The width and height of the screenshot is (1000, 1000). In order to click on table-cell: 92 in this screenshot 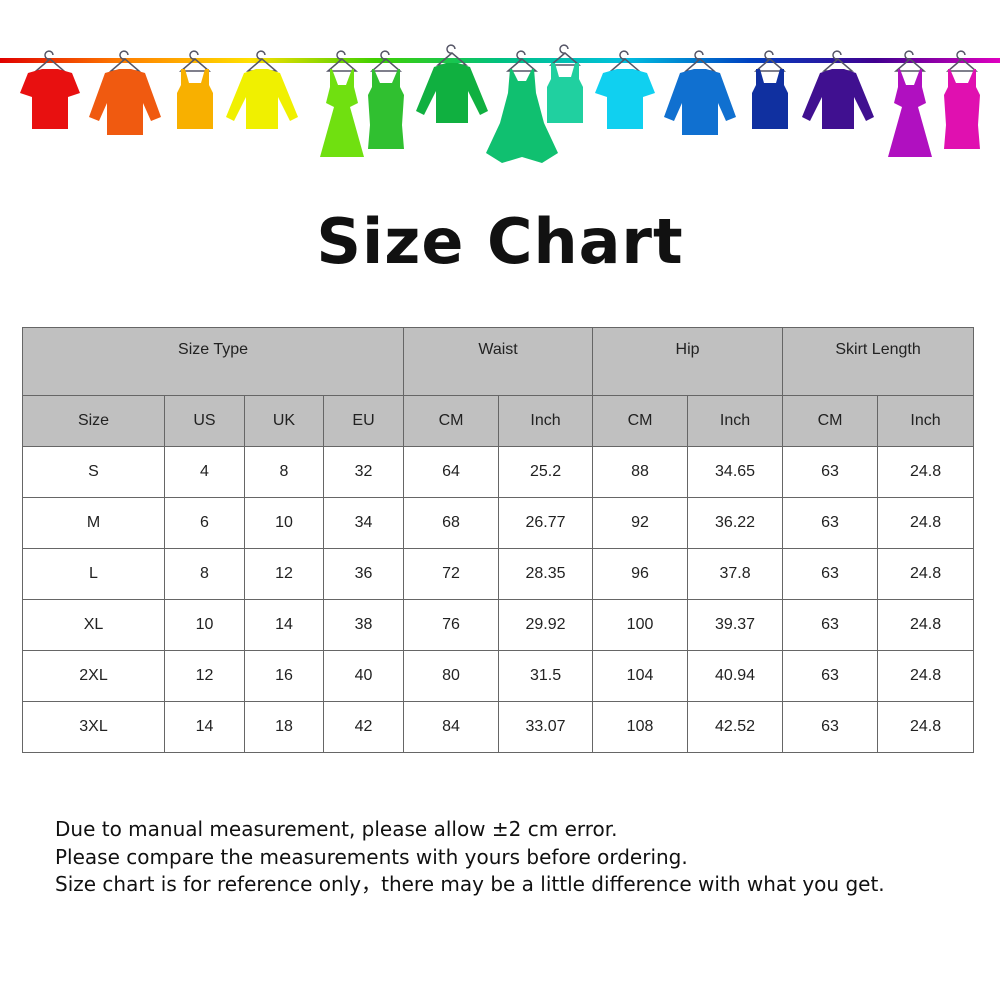, I will do `click(640, 523)`.